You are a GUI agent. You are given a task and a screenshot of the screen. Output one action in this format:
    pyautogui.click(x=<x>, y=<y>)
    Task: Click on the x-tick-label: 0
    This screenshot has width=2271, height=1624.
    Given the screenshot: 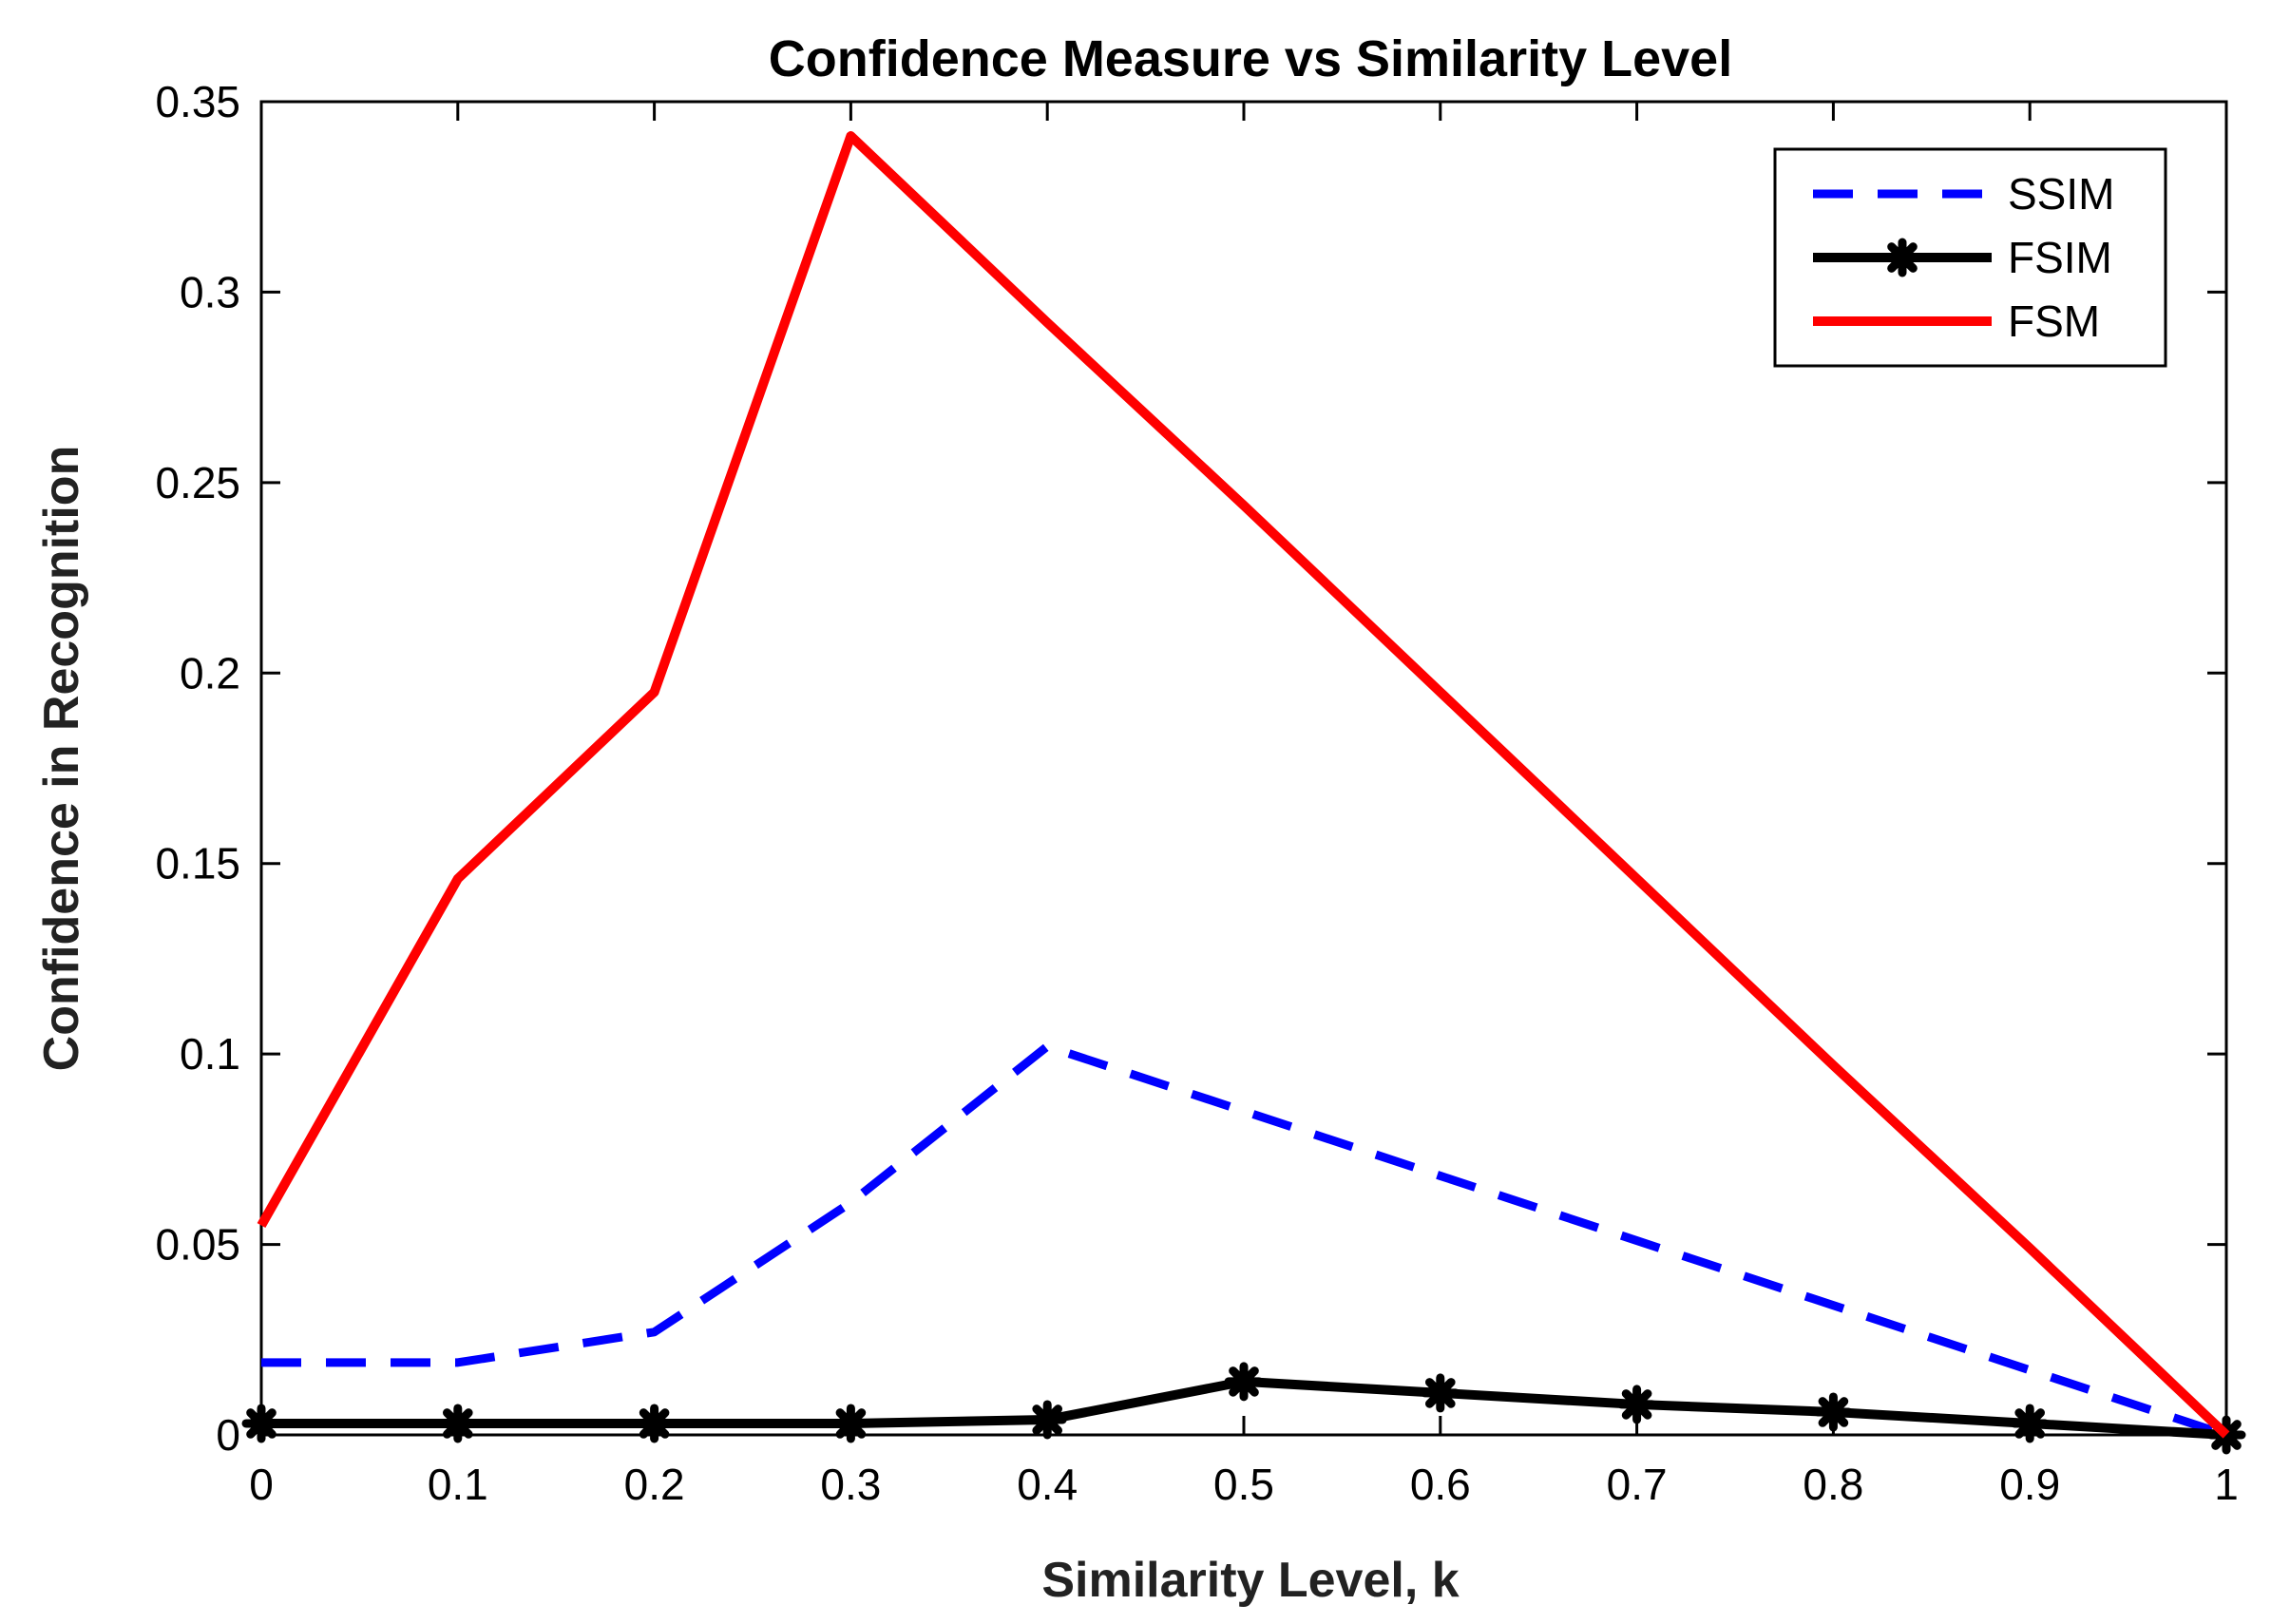 What is the action you would take?
    pyautogui.click(x=262, y=1484)
    